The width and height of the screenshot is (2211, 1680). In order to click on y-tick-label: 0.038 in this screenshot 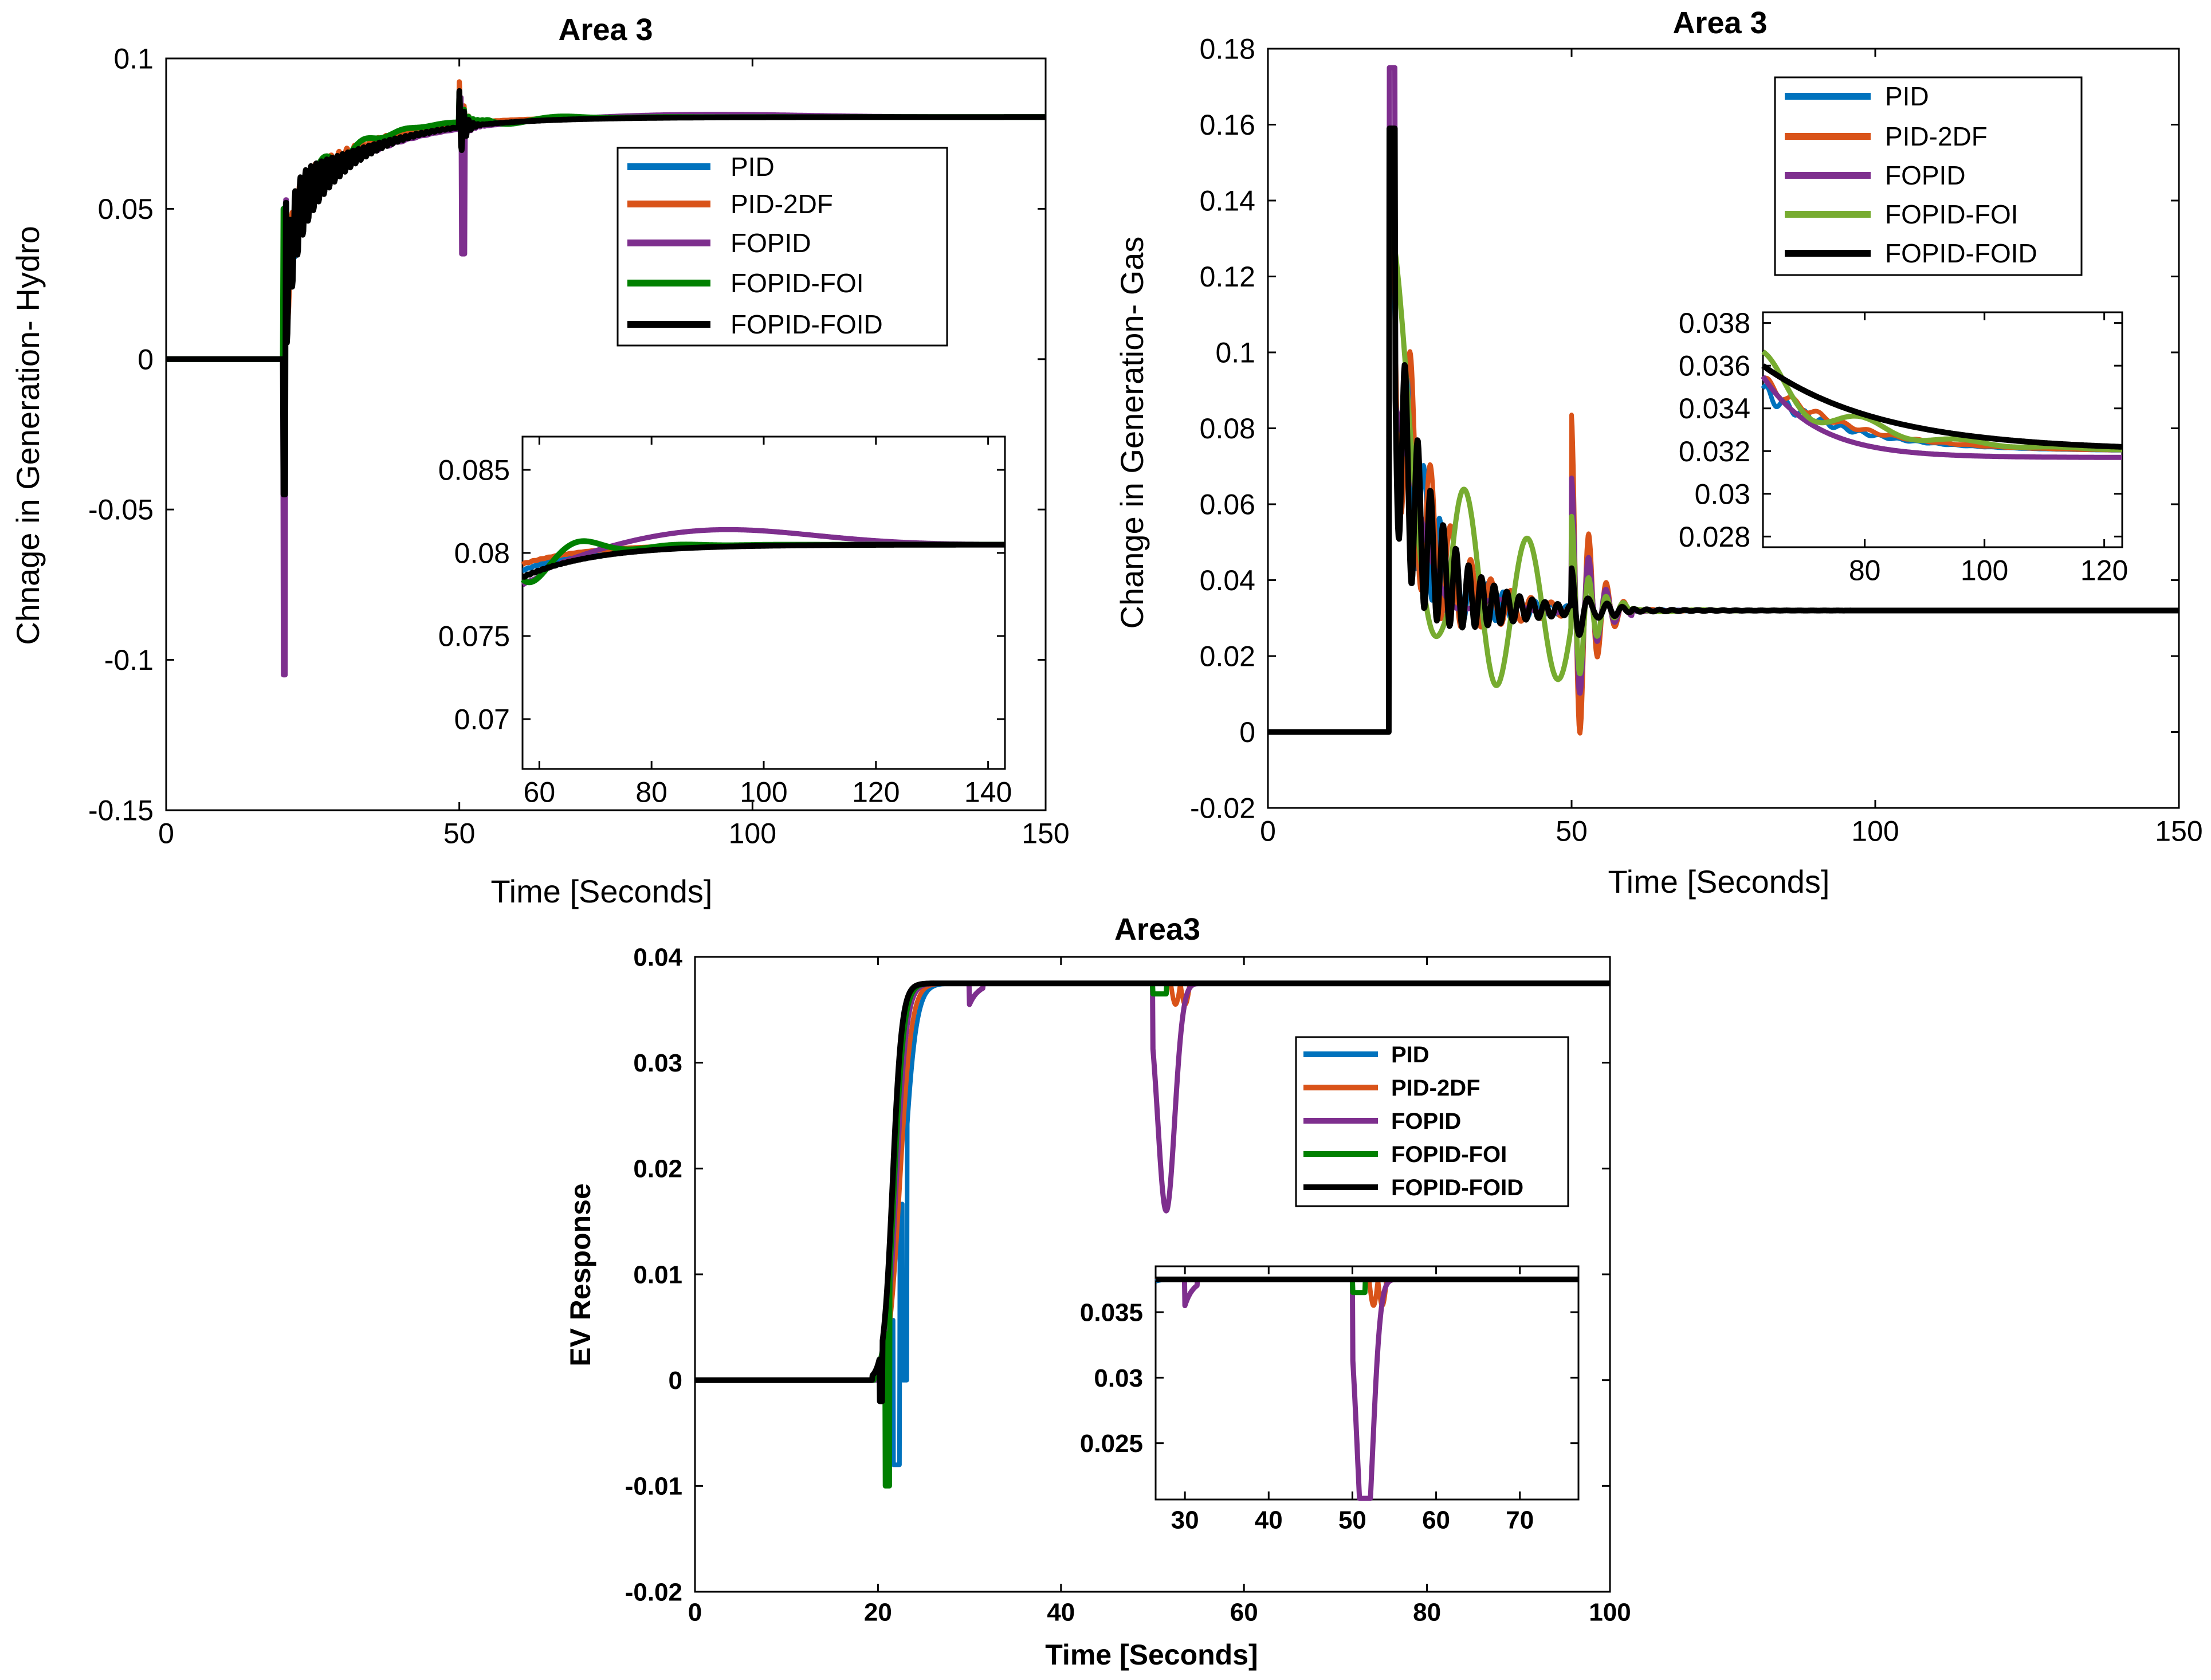, I will do `click(1714, 323)`.